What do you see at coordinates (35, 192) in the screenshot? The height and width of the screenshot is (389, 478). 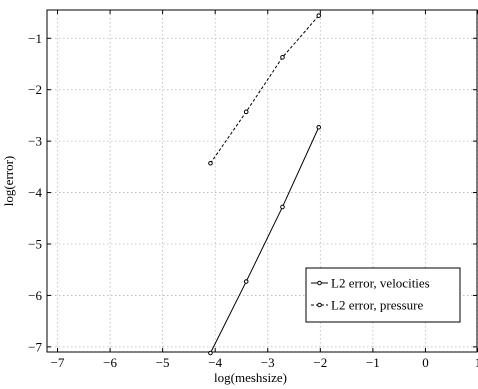 I see `y-tick-label: −4` at bounding box center [35, 192].